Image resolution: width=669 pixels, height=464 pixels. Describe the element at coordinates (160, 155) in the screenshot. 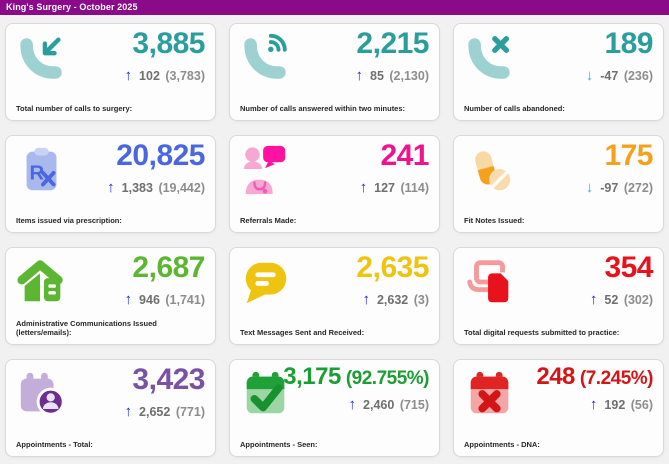

I see `stat-value: 20,825` at that location.